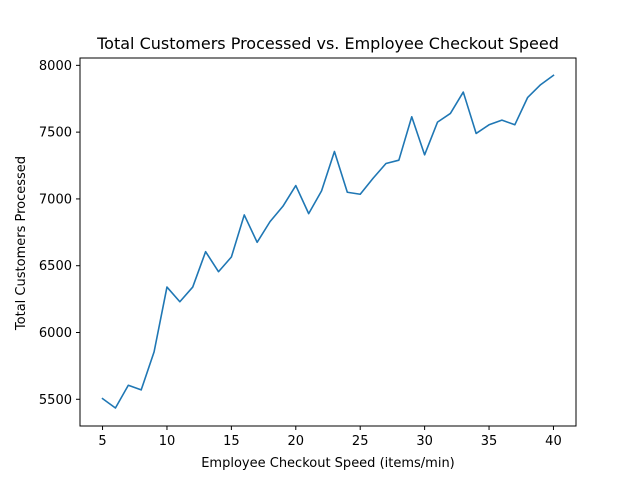  Describe the element at coordinates (330, 437) in the screenshot. I see `x-axis-ticks: 5 10 15 20 25 30 35 40` at that location.